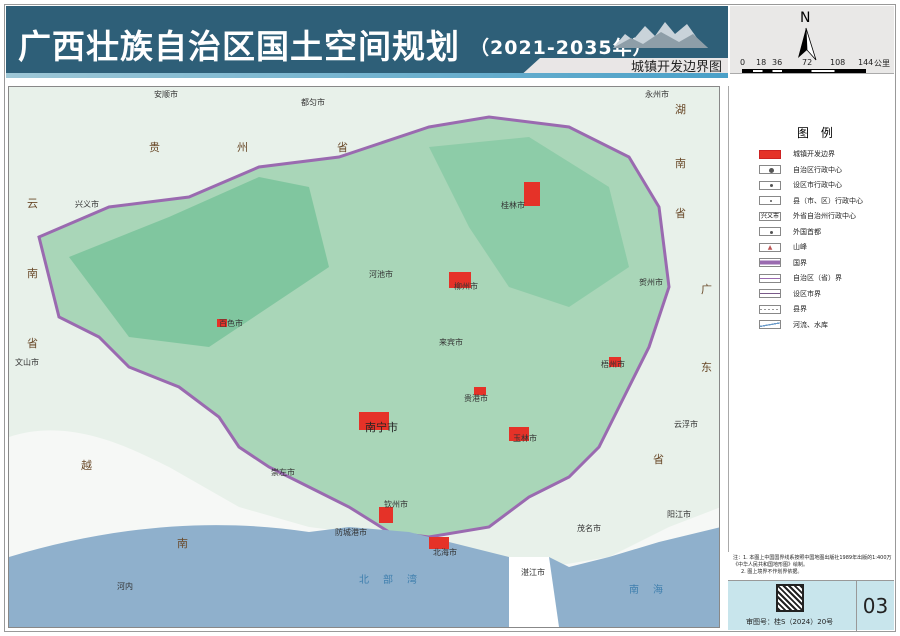 This screenshot has width=900, height=636. I want to click on legend-label: 外国首都, so click(807, 231).